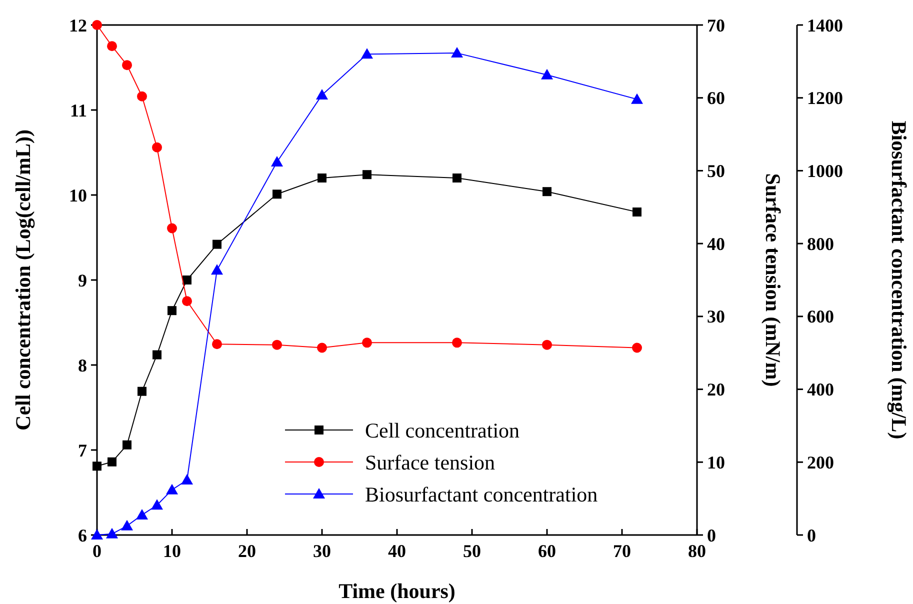 The height and width of the screenshot is (604, 913). What do you see at coordinates (78, 25) in the screenshot?
I see `y-tick-label: 12` at bounding box center [78, 25].